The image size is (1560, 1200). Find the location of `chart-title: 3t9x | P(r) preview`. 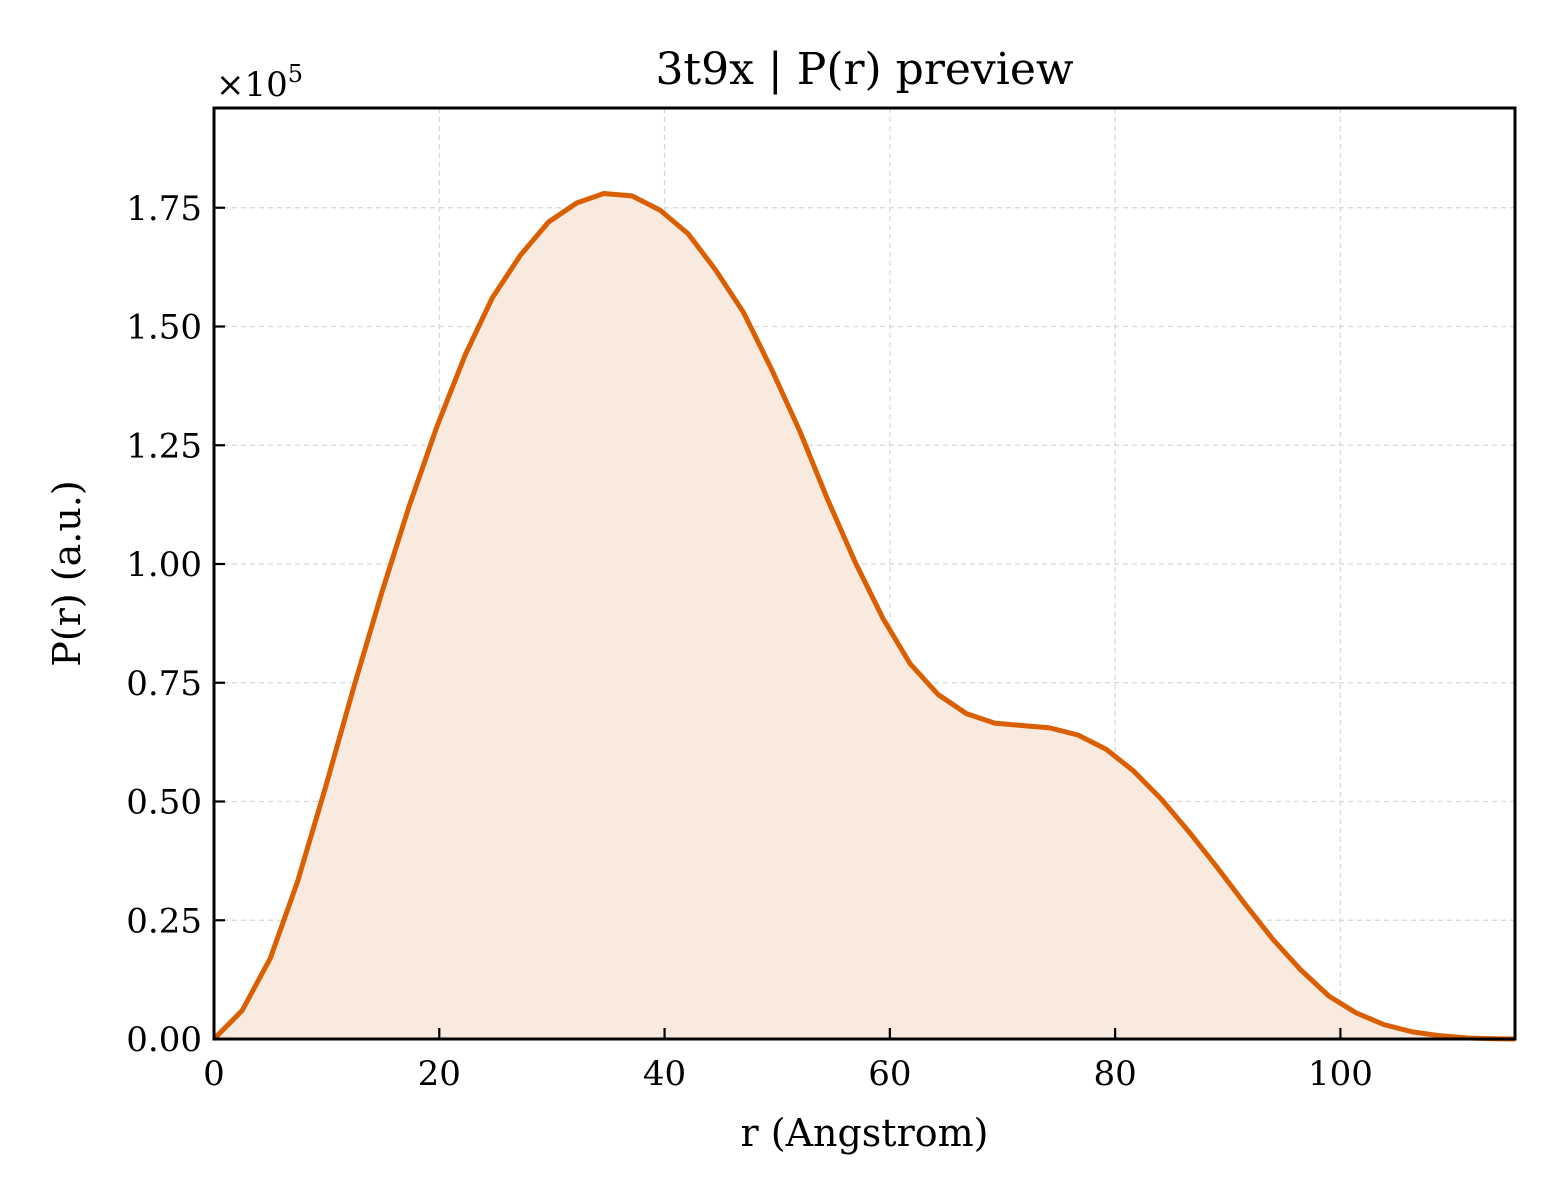

chart-title: 3t9x | P(r) preview is located at coordinates (864, 69).